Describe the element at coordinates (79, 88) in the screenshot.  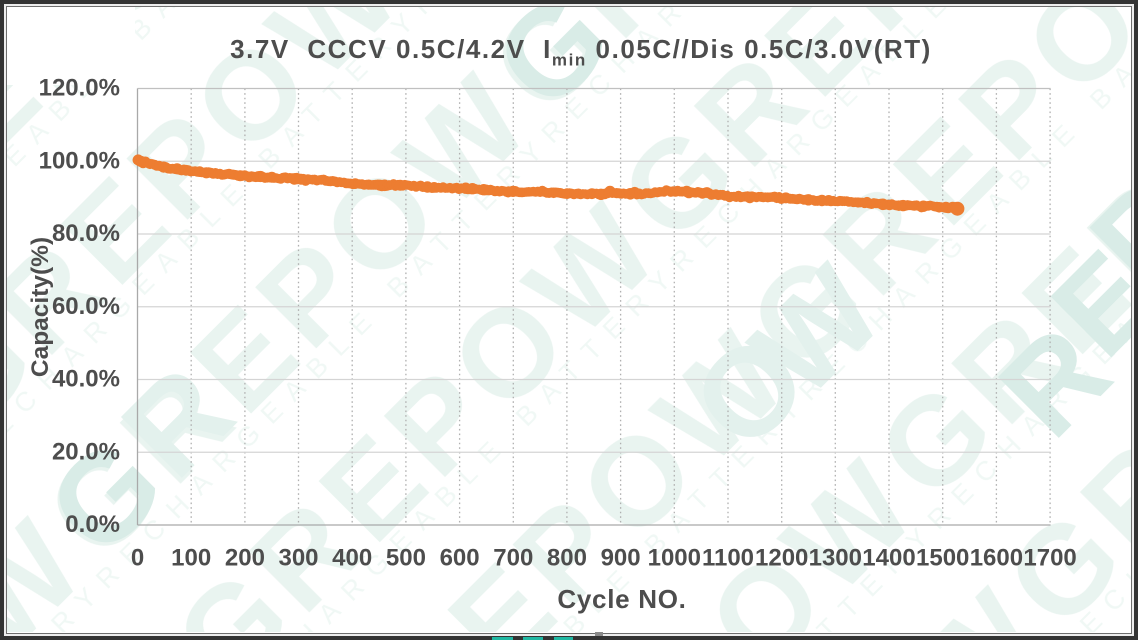
I see `svg-text: 120.0%` at that location.